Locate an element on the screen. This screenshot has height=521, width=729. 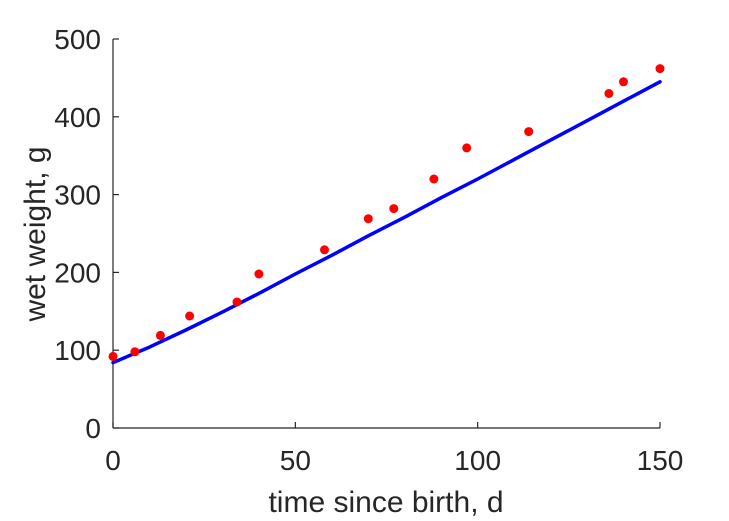
x-tick-label: 0 is located at coordinates (113, 460).